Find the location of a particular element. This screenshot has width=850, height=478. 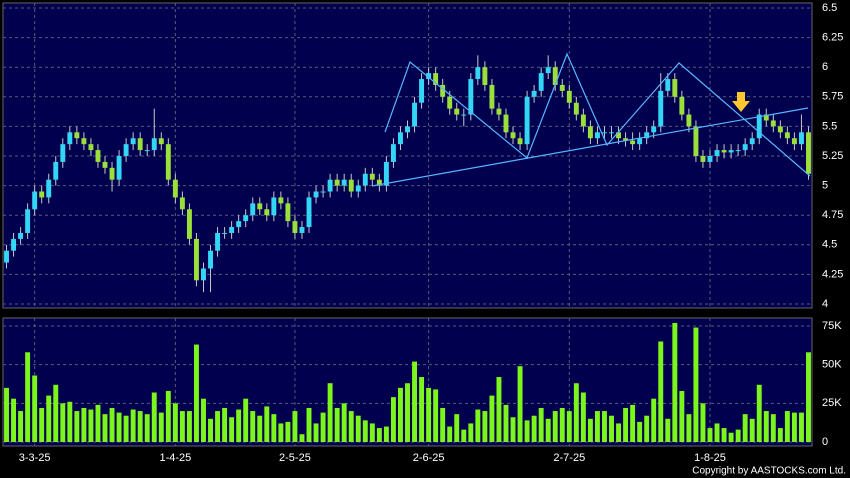

y-tick-label: 5.75 is located at coordinates (832, 97).